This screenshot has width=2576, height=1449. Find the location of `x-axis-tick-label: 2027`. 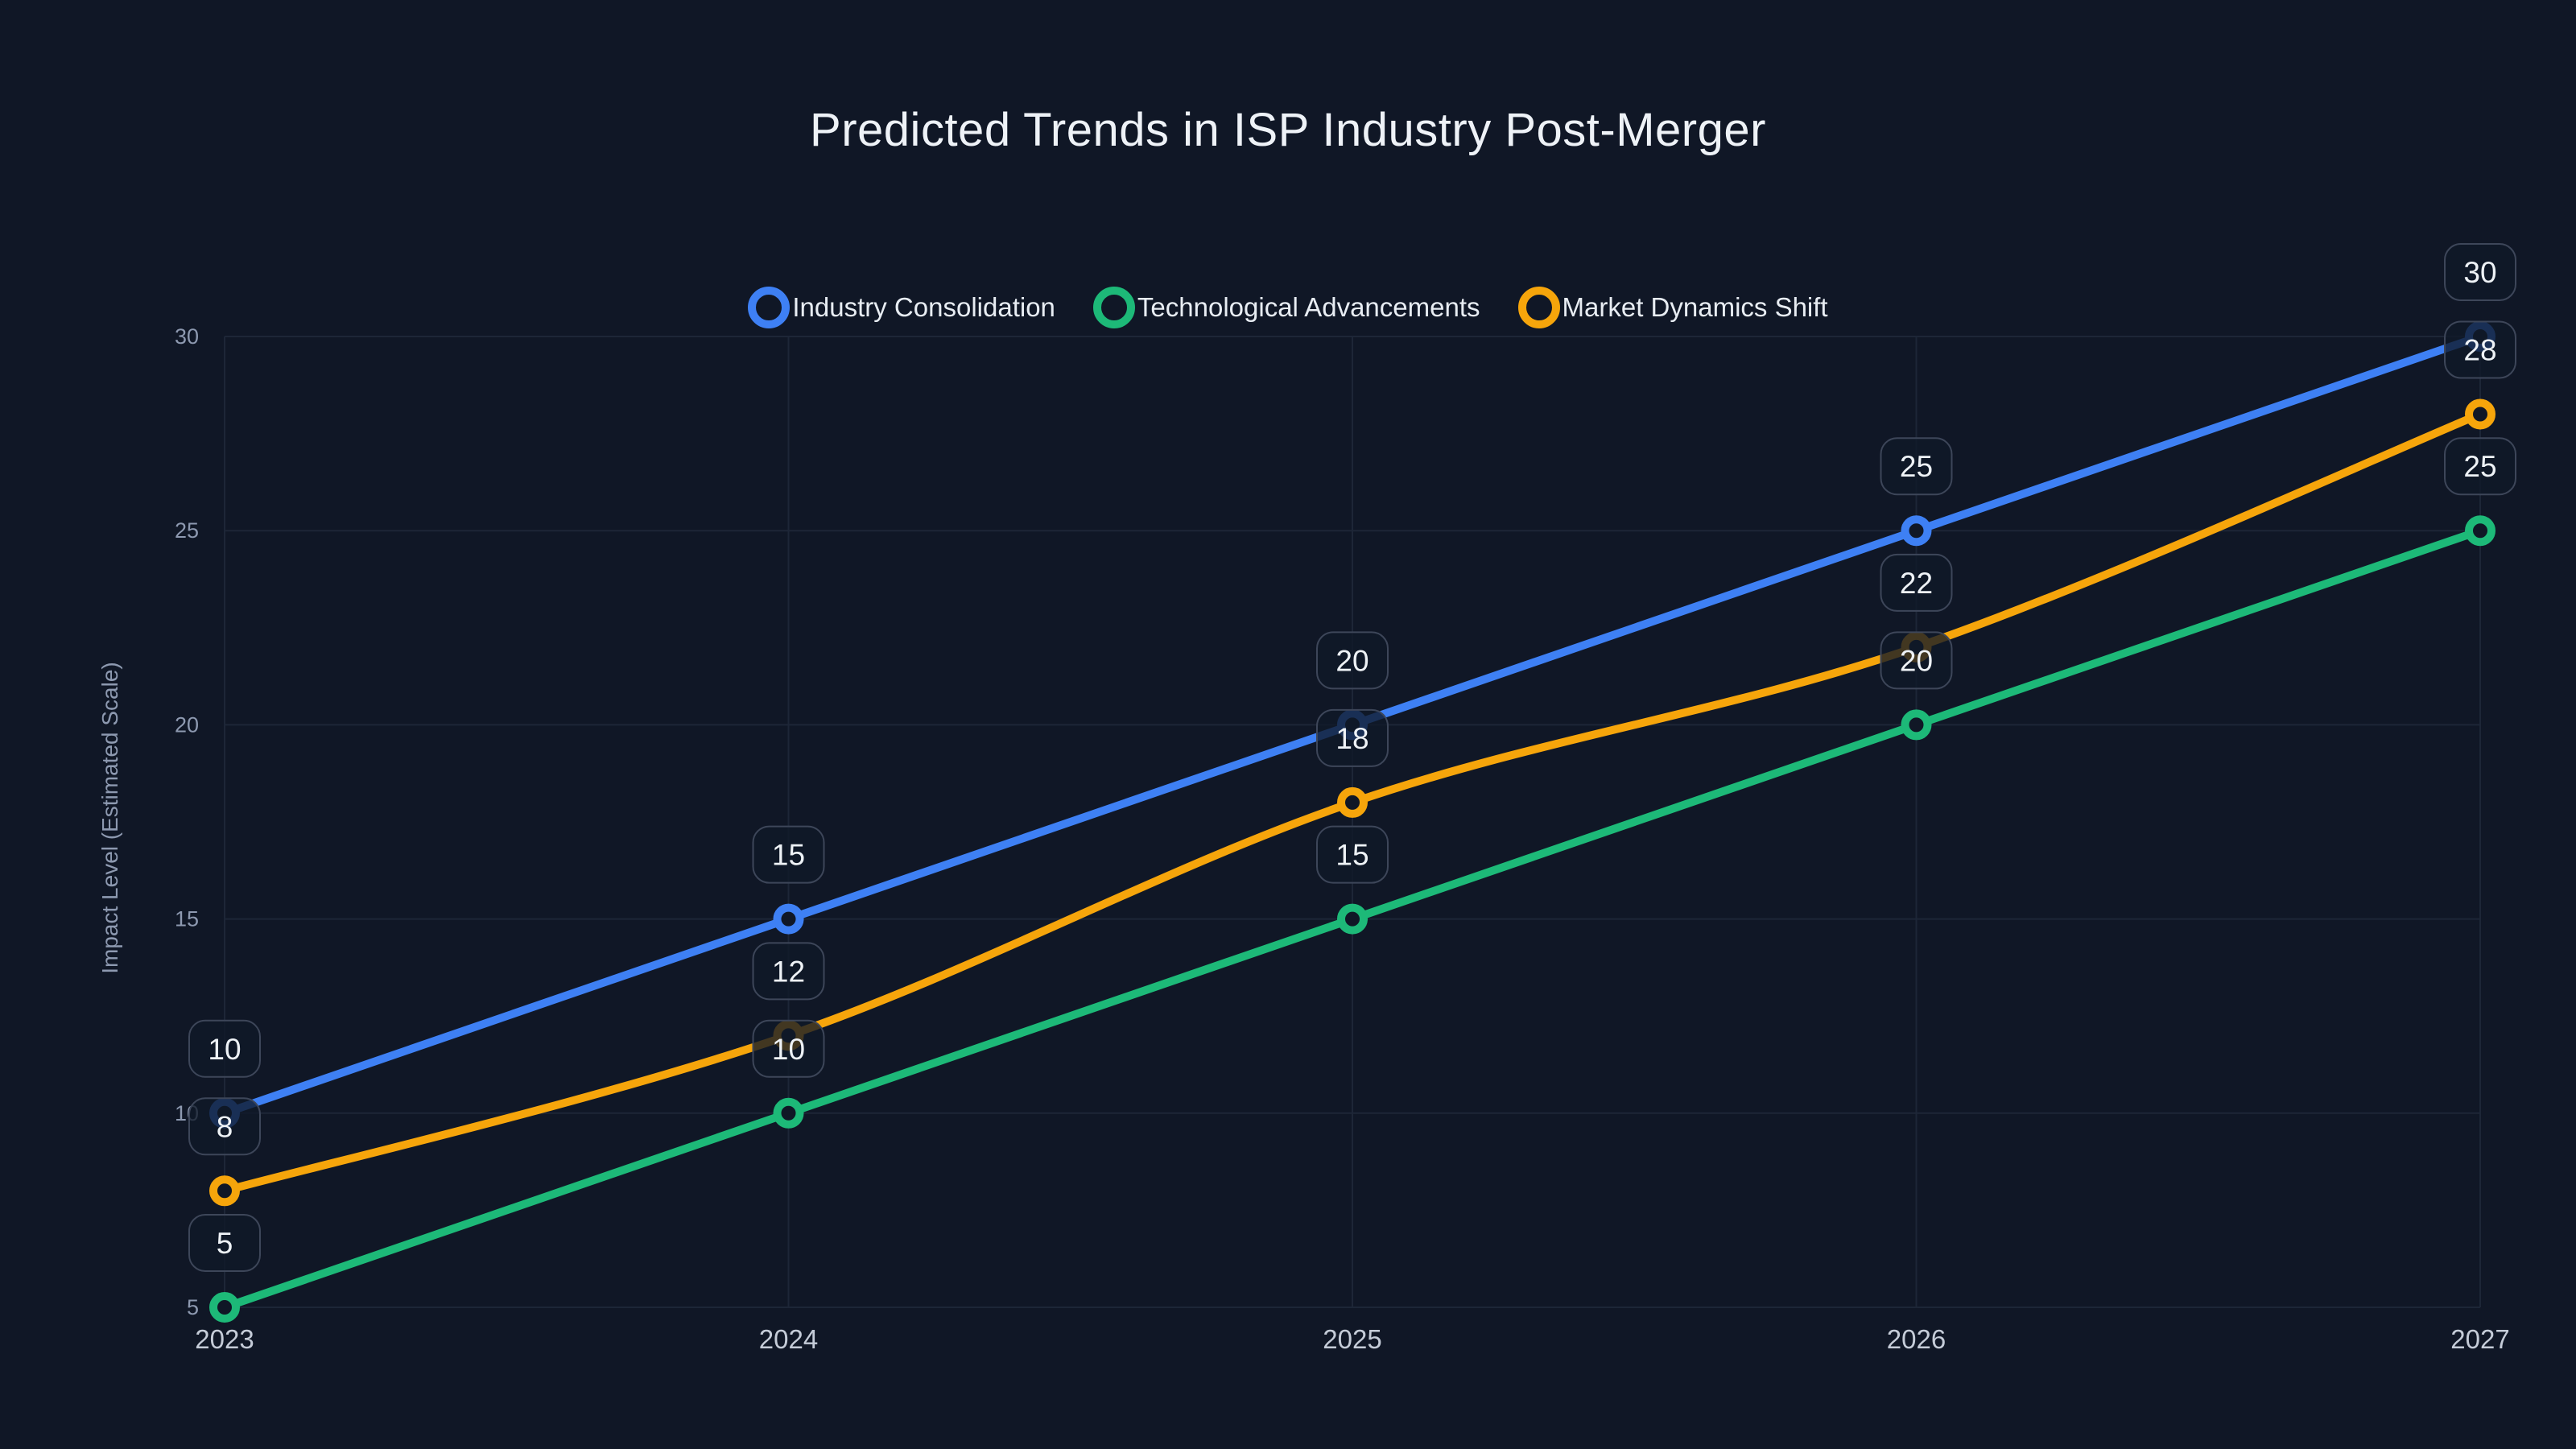

x-axis-tick-label: 2027 is located at coordinates (2479, 1339).